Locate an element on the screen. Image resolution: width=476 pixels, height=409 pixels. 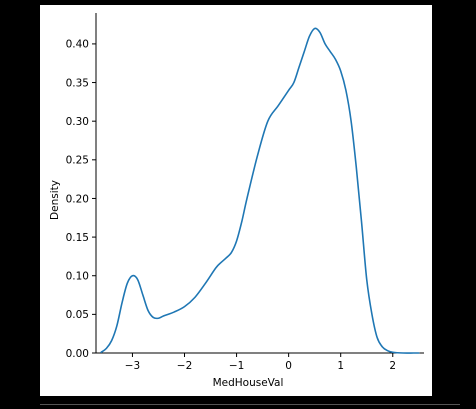
y-tick-label: 0.15 is located at coordinates (77, 238).